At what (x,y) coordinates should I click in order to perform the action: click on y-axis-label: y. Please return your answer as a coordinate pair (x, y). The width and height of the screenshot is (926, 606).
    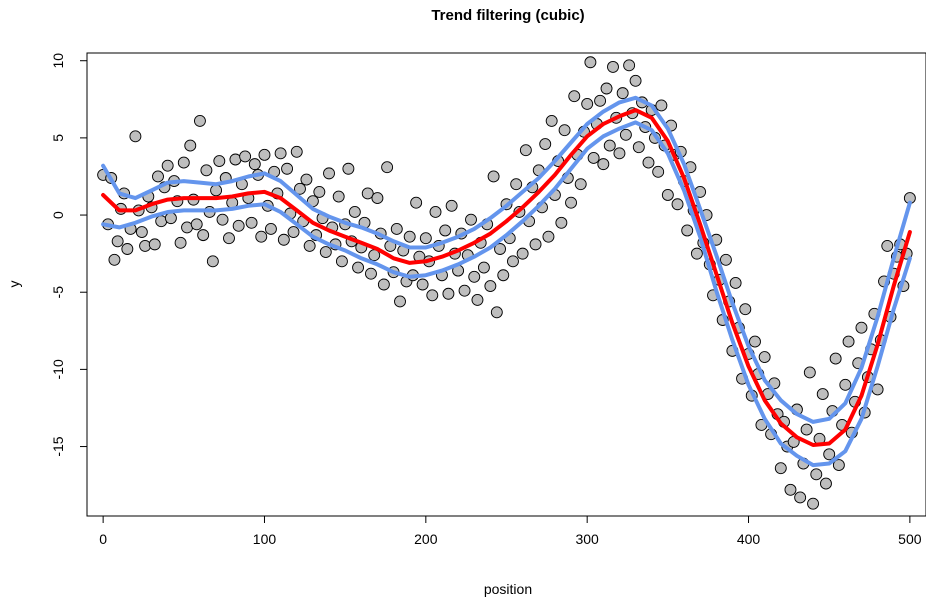
    Looking at the image, I should click on (14, 284).